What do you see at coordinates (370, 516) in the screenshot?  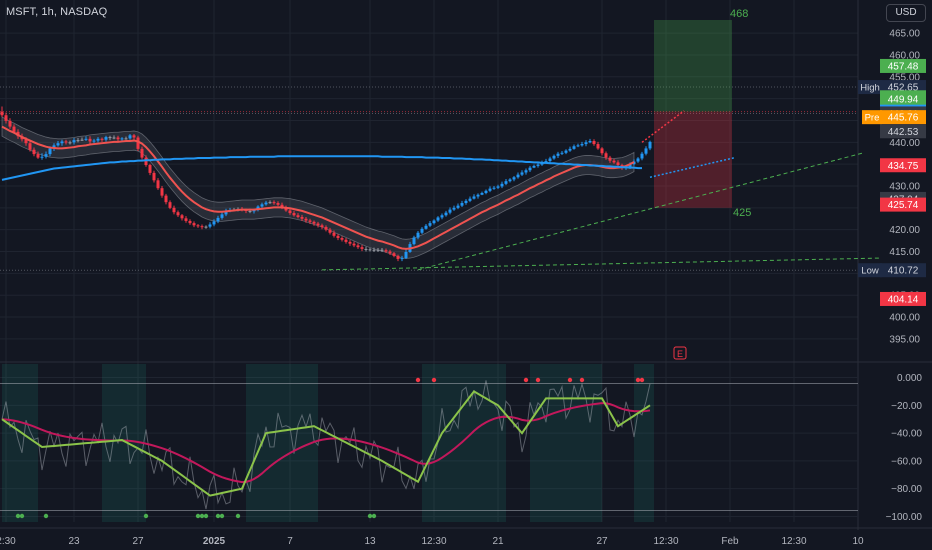 I see `buy-signal-dot` at bounding box center [370, 516].